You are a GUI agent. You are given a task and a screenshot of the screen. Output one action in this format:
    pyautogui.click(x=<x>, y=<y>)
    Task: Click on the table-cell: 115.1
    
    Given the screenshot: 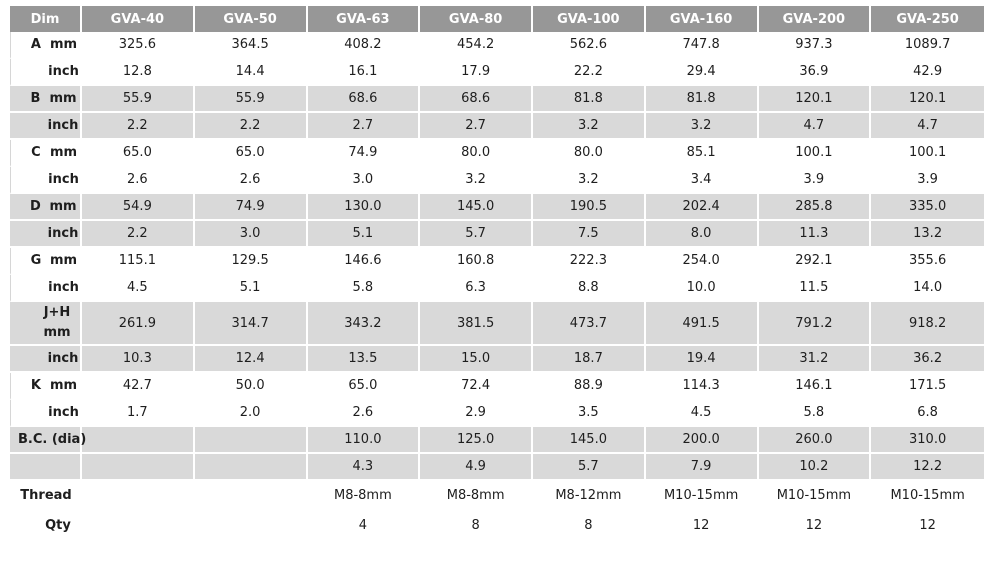 What is the action you would take?
    pyautogui.click(x=138, y=261)
    